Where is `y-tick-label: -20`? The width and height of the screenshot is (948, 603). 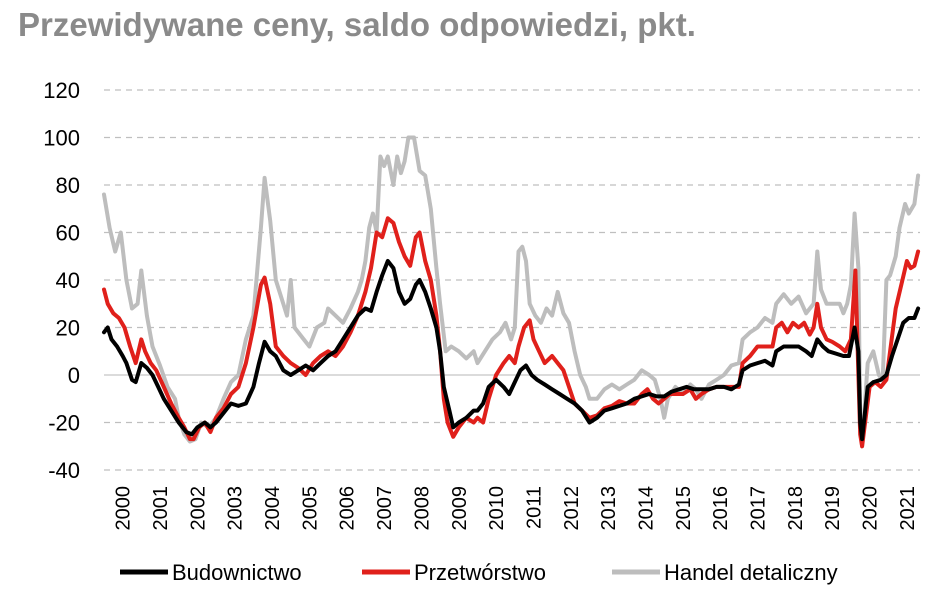
y-tick-label: -20 is located at coordinates (64, 423).